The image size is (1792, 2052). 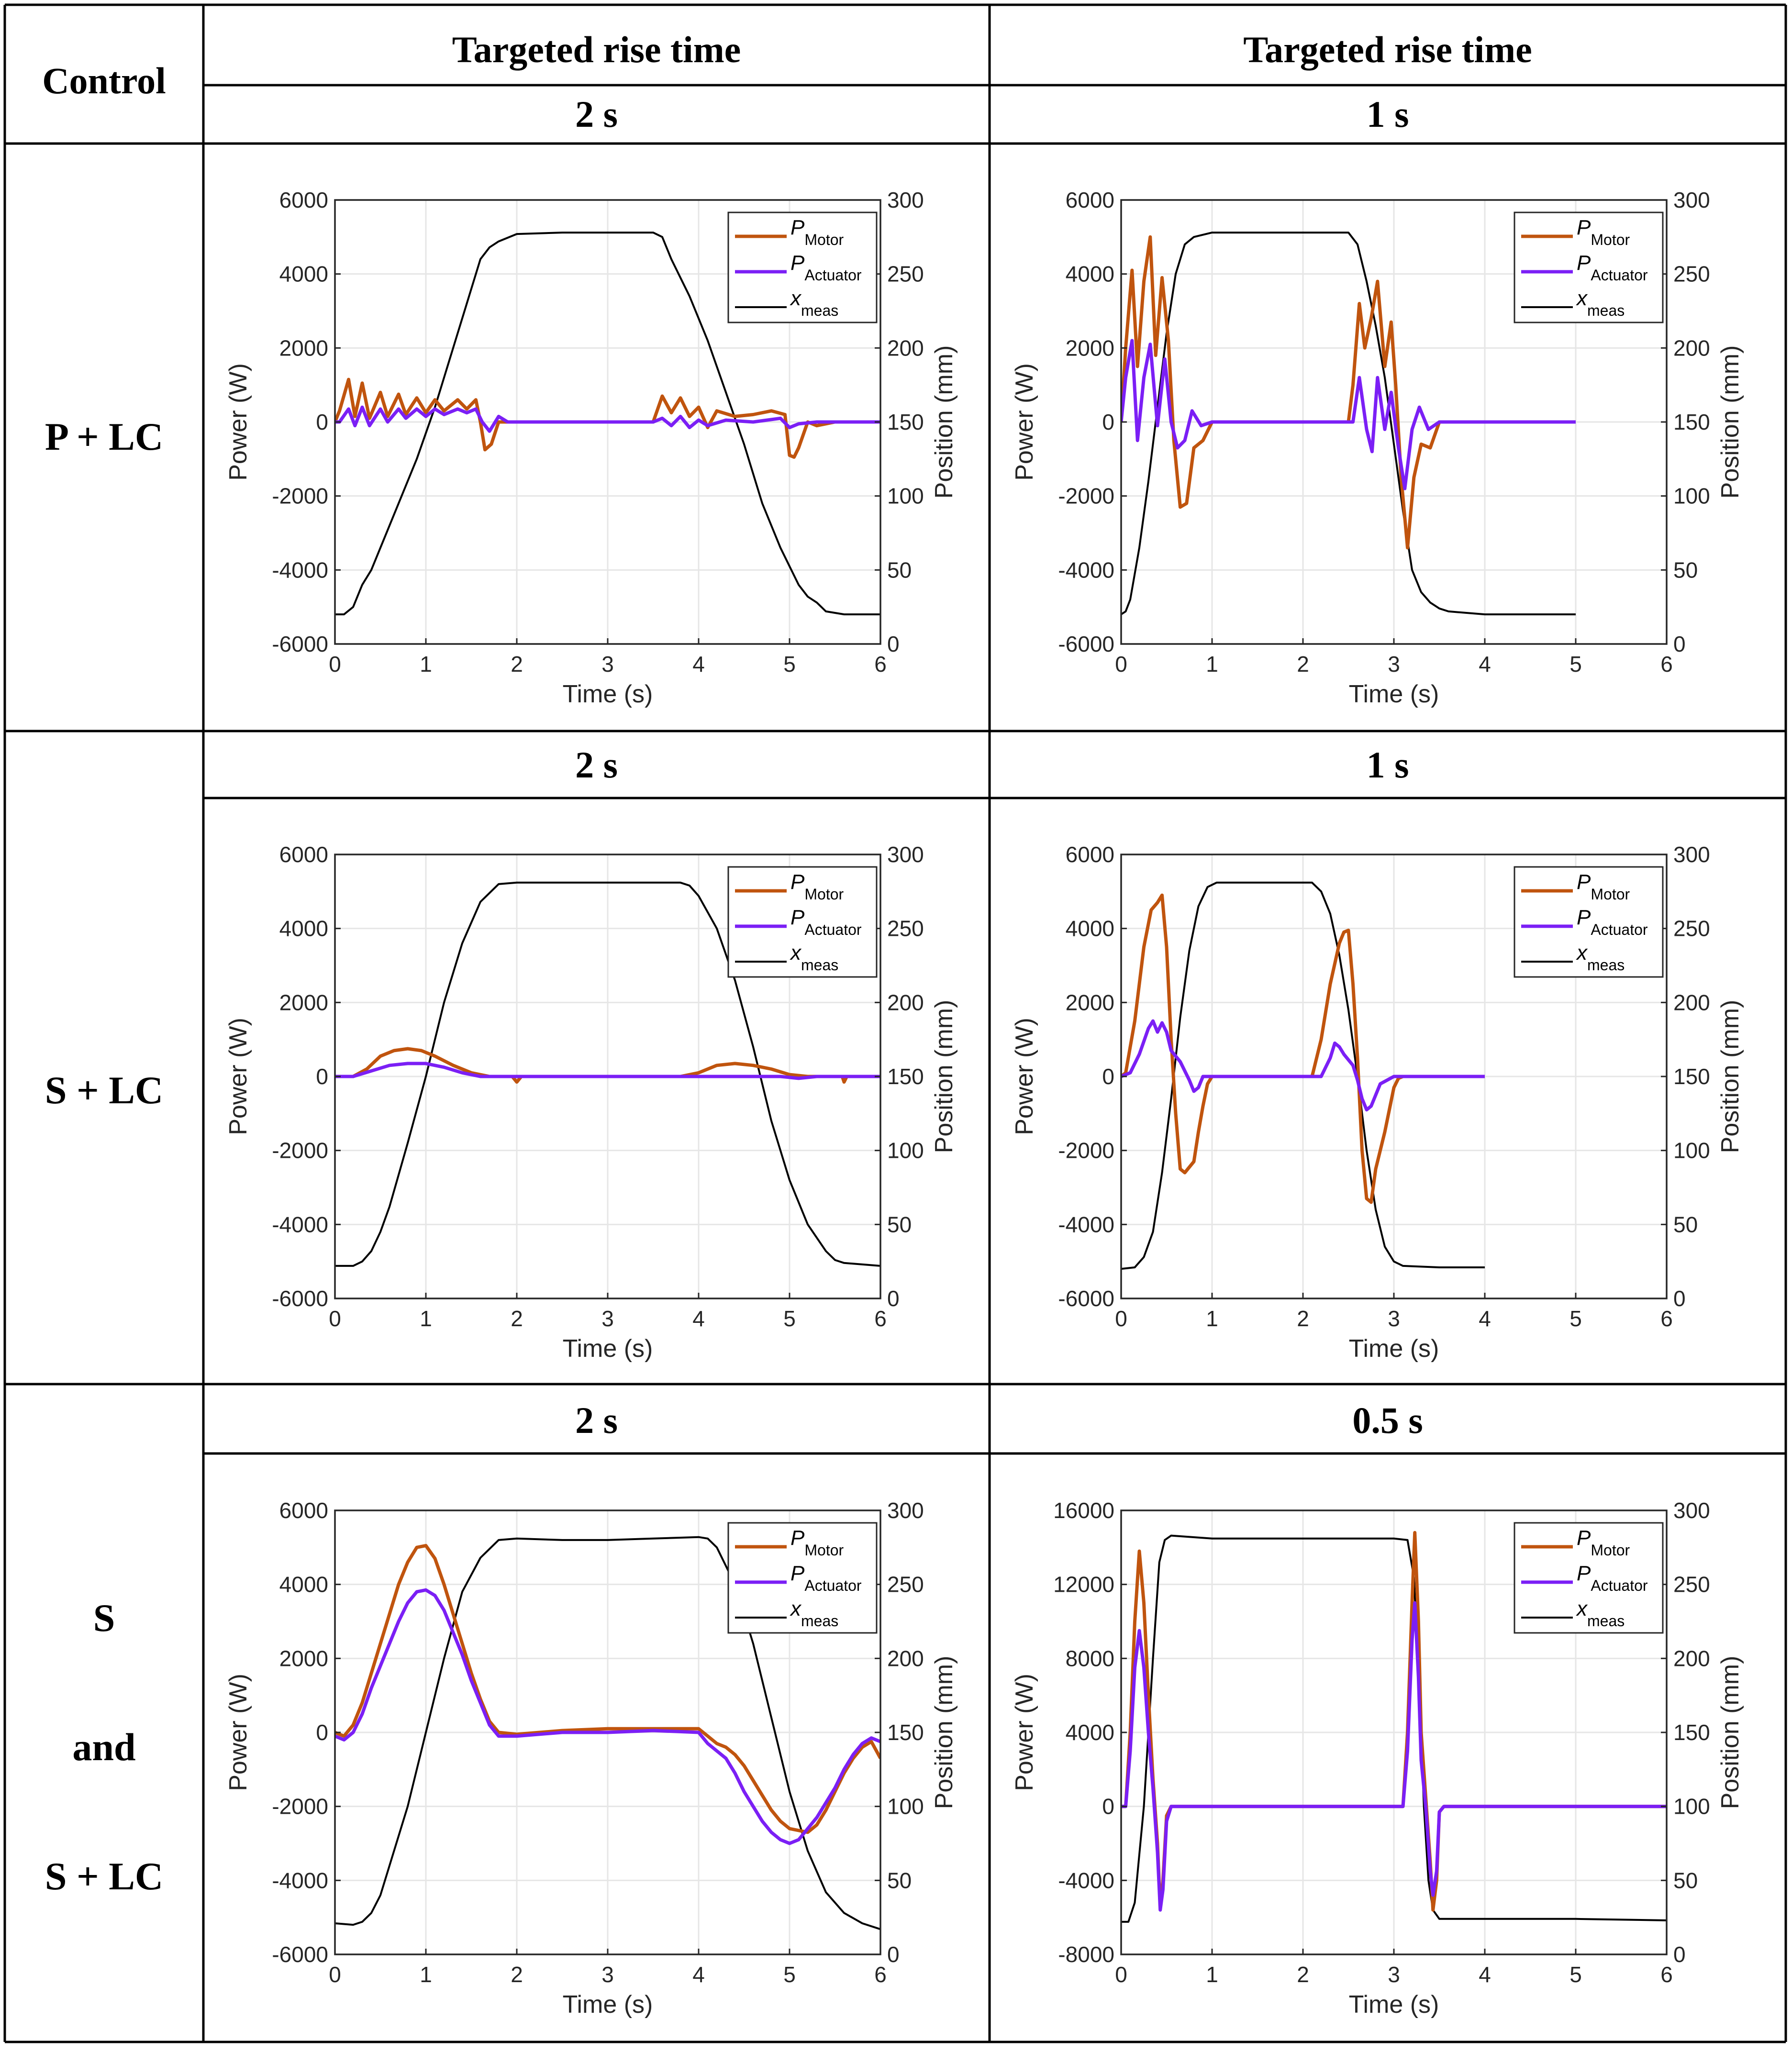 What do you see at coordinates (1090, 1658) in the screenshot?
I see `y-tick-label: 8000` at bounding box center [1090, 1658].